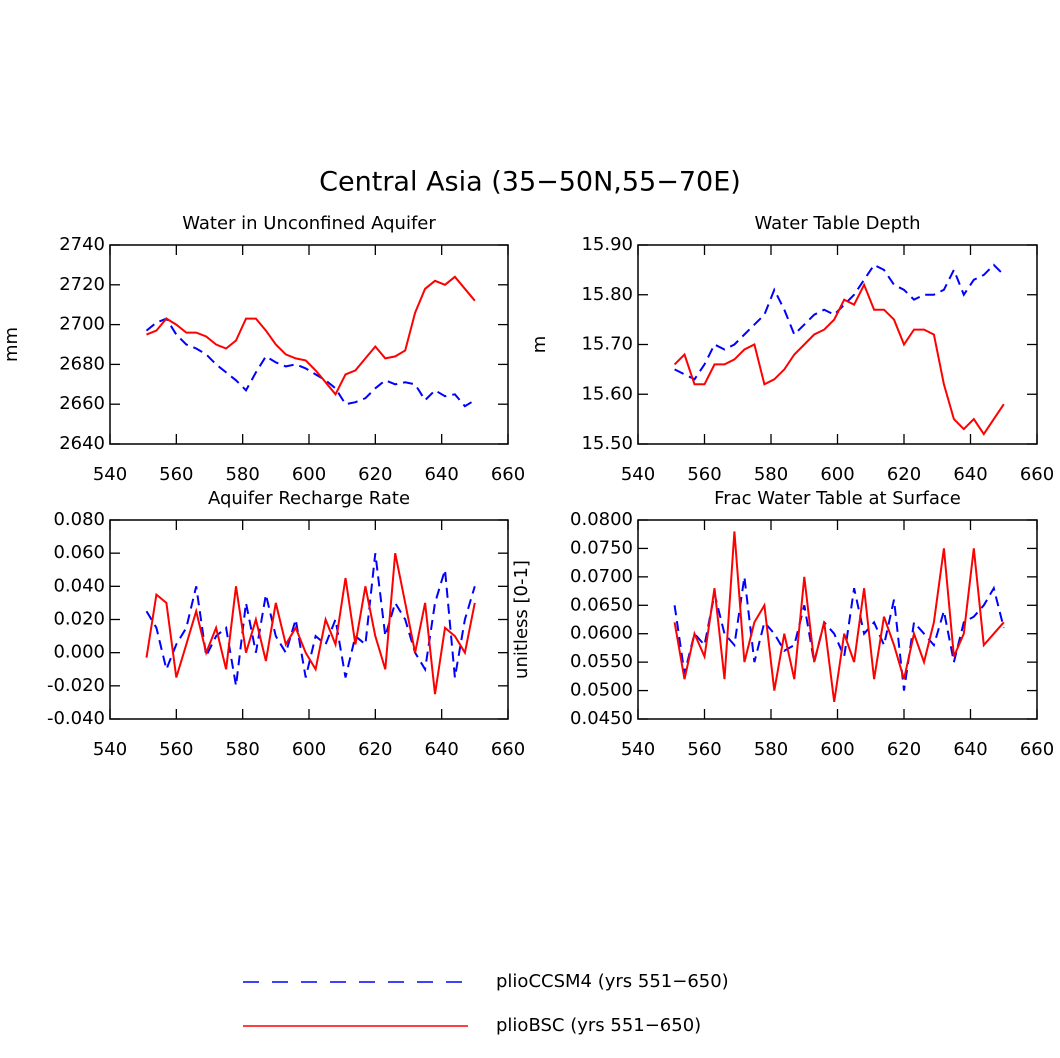 The width and height of the screenshot is (1060, 1058). What do you see at coordinates (82, 244) in the screenshot?
I see `y-tick-label: 2740` at bounding box center [82, 244].